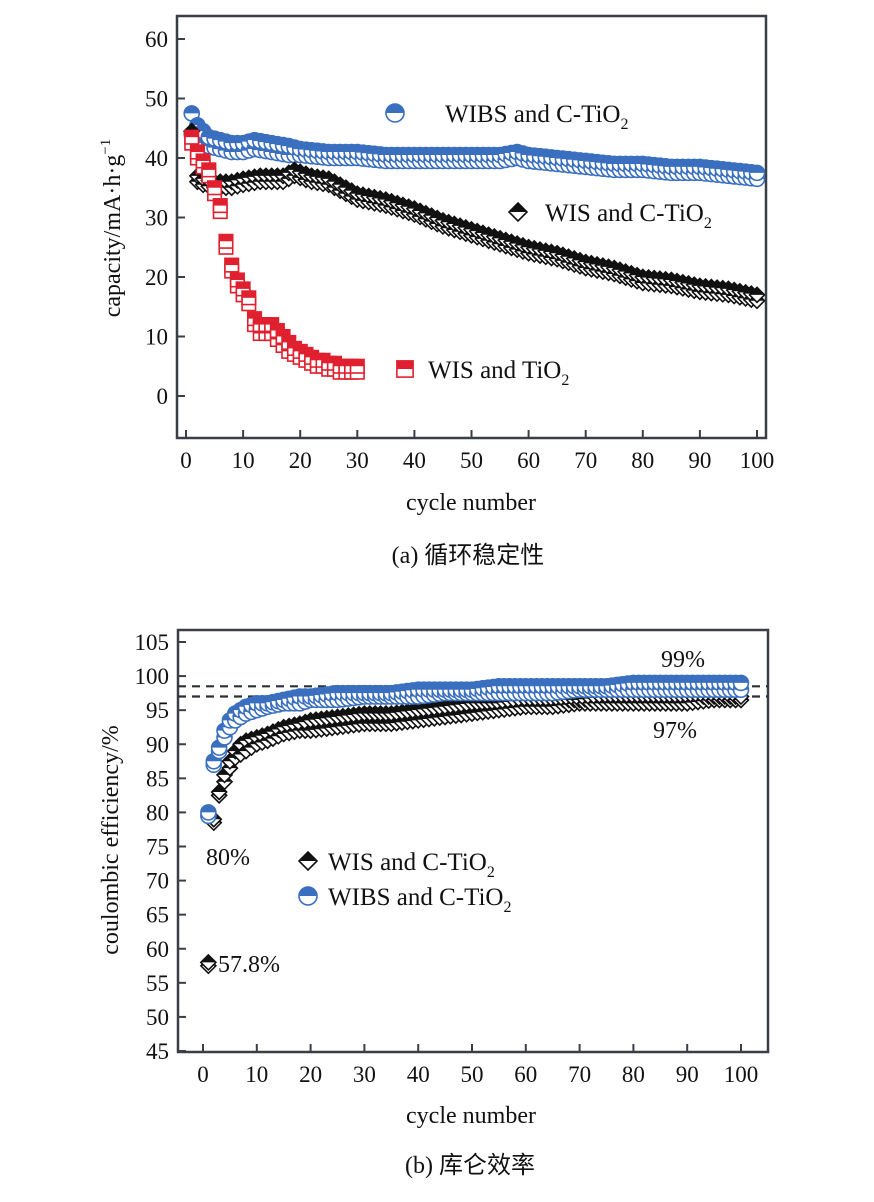 The width and height of the screenshot is (874, 1202). What do you see at coordinates (157, 881) in the screenshot?
I see `y-tick-label: 70` at bounding box center [157, 881].